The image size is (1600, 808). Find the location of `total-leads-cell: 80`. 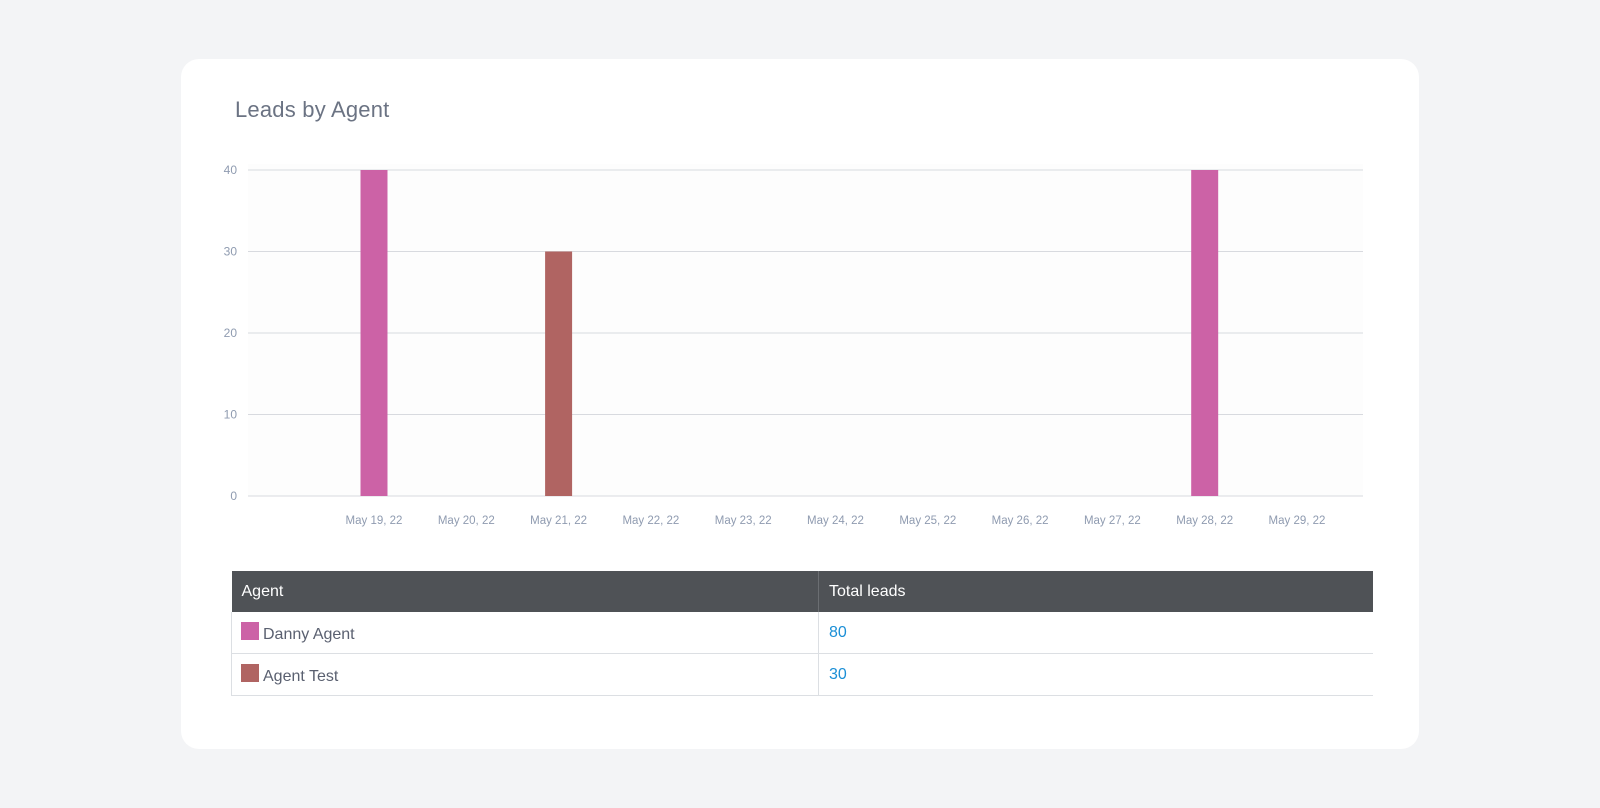

total-leads-cell: 80 is located at coordinates (1095, 633).